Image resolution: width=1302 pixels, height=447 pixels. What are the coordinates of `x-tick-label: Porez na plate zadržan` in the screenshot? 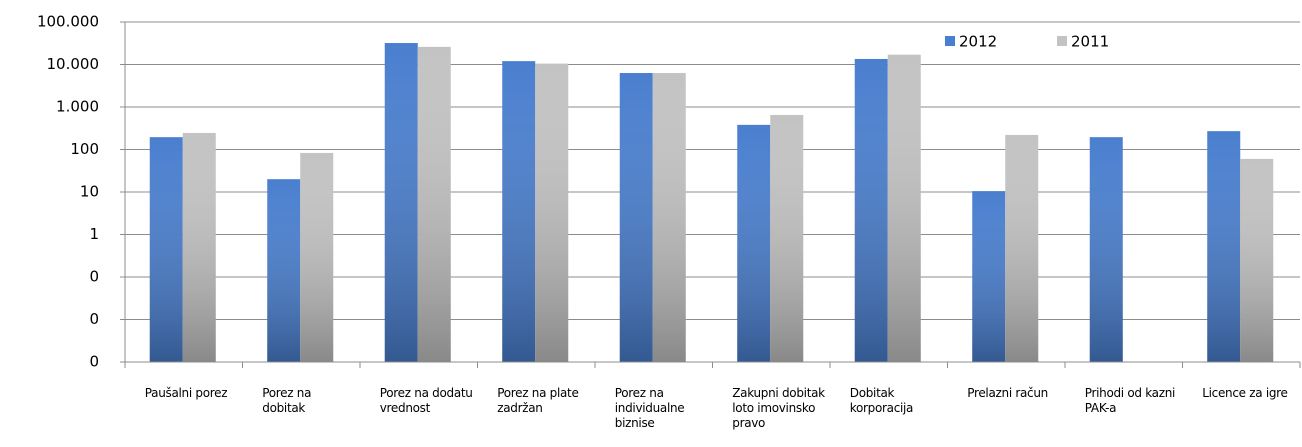 It's located at (538, 400).